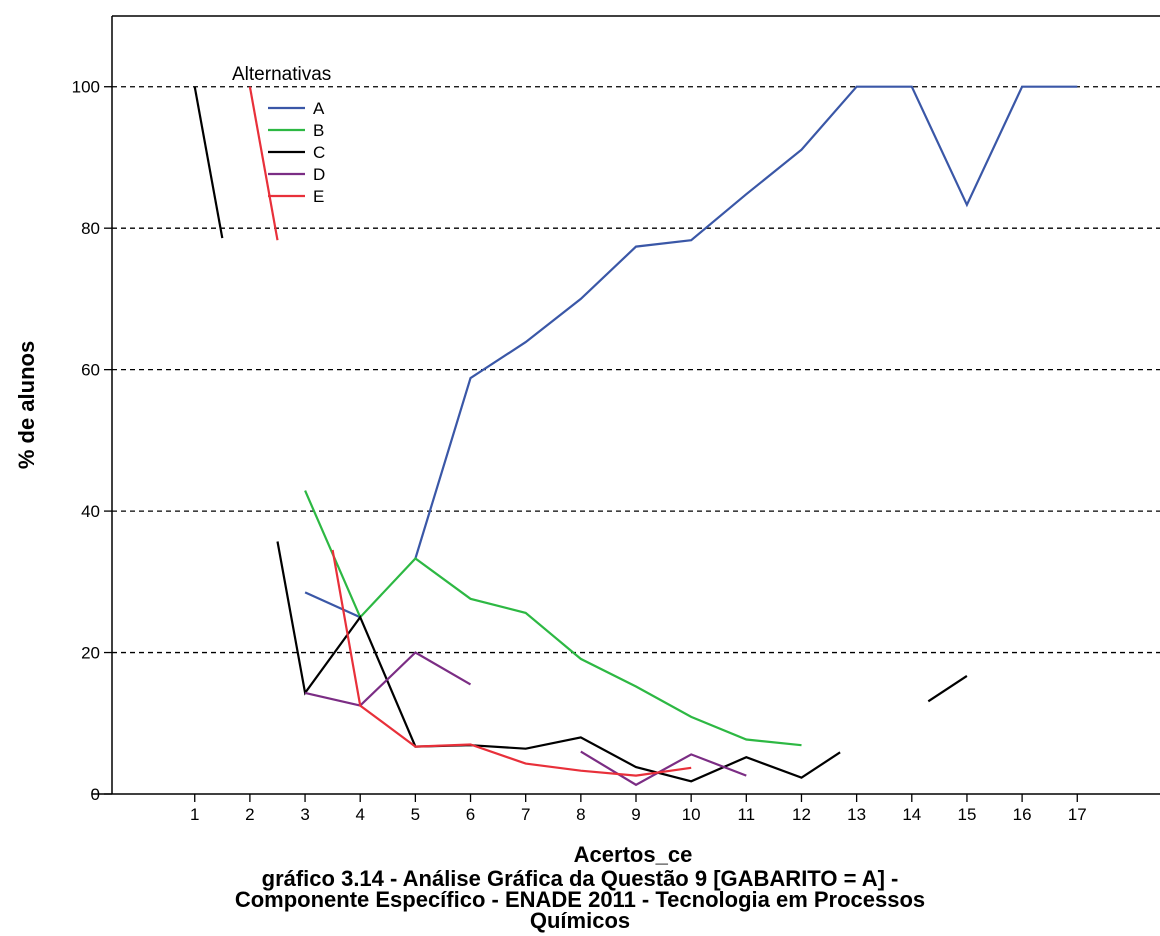 The image size is (1160, 936). I want to click on x-tick-label-8: 8, so click(580, 814).